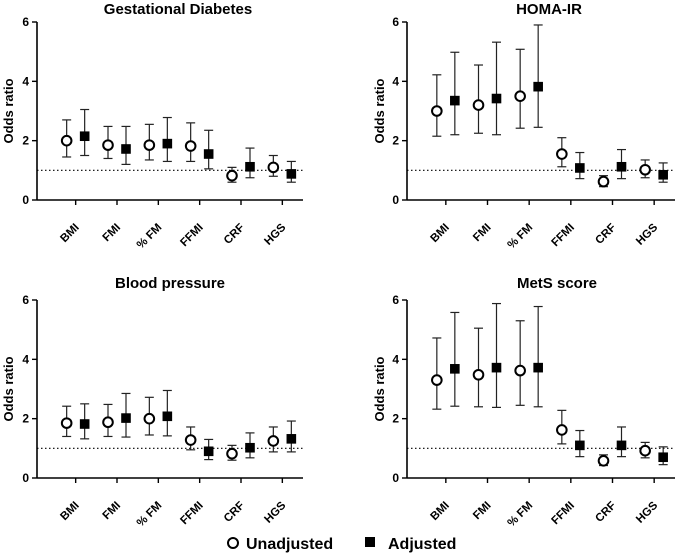  Describe the element at coordinates (557, 283) in the screenshot. I see `panel-title: MetS score` at that location.